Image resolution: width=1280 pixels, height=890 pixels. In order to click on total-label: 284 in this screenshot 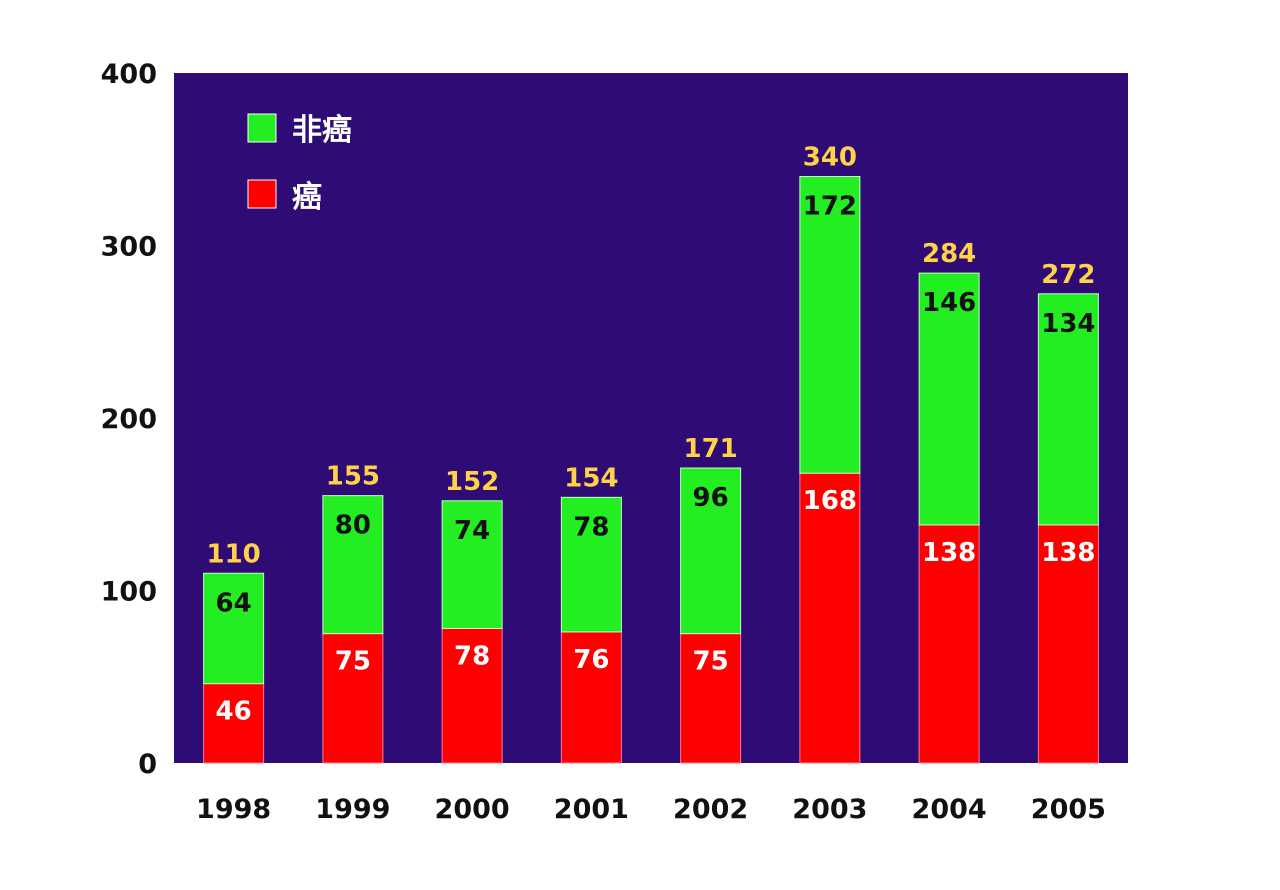, I will do `click(949, 254)`.